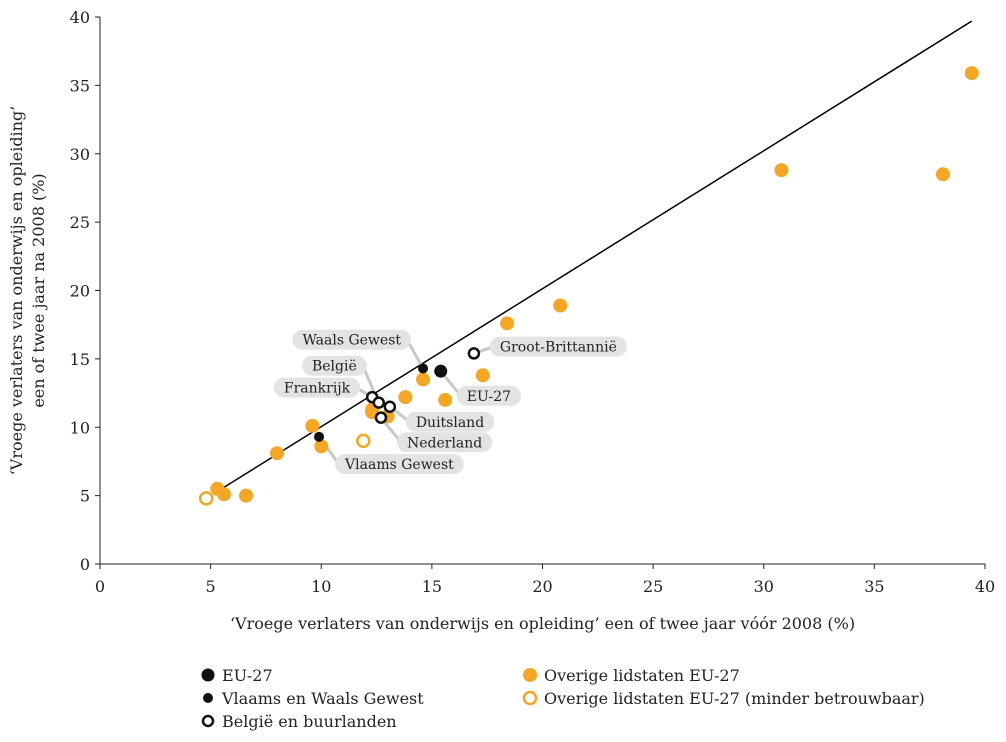 This screenshot has height=742, width=1006. I want to click on callout-label: Duitsland, so click(450, 423).